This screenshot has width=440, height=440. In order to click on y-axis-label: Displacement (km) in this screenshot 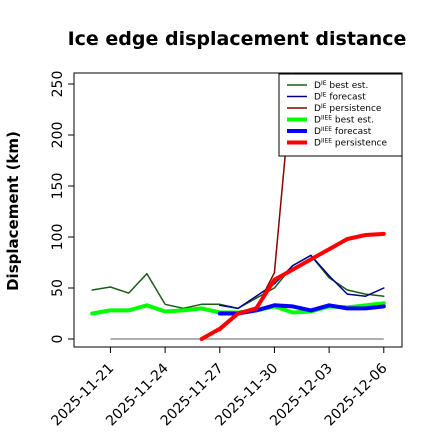, I will do `click(13, 211)`.